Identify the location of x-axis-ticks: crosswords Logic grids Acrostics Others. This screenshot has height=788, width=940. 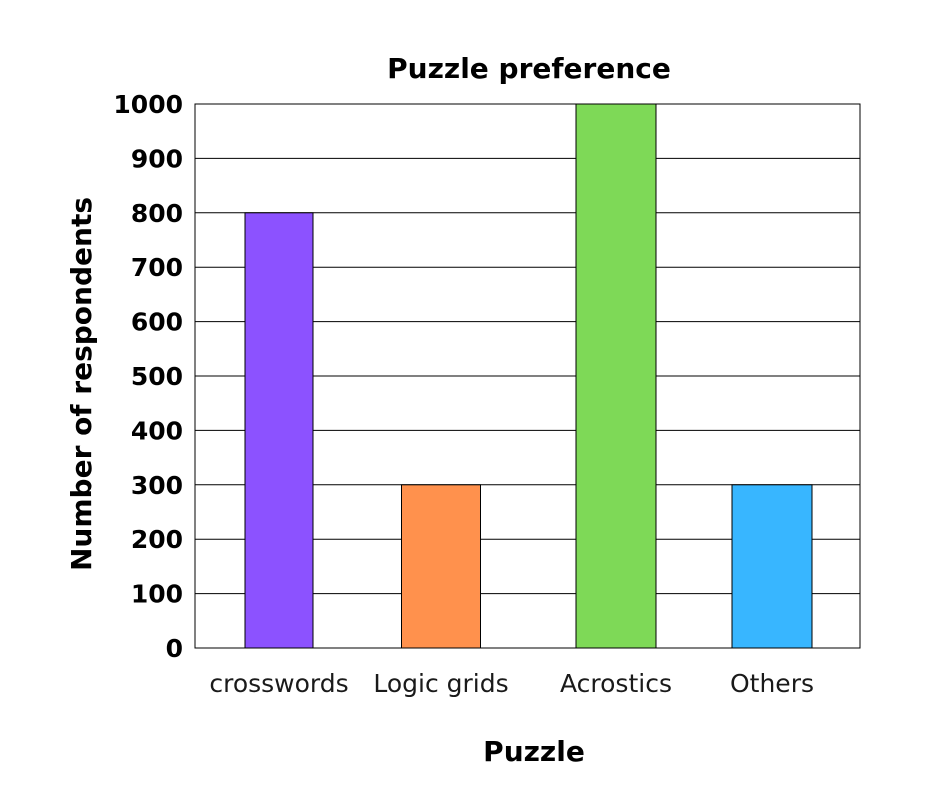
(511, 683).